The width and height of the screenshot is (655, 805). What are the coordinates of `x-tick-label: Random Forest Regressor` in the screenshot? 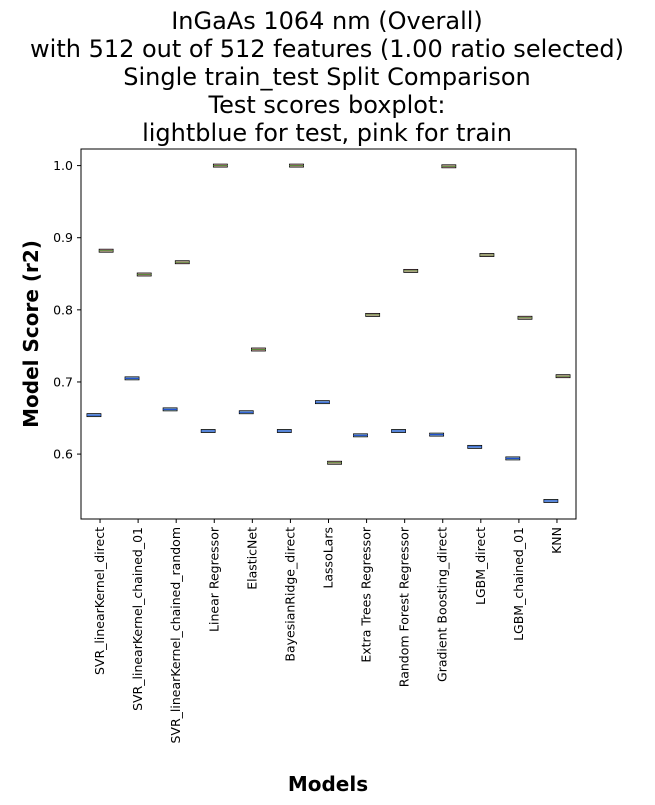 It's located at (404, 606).